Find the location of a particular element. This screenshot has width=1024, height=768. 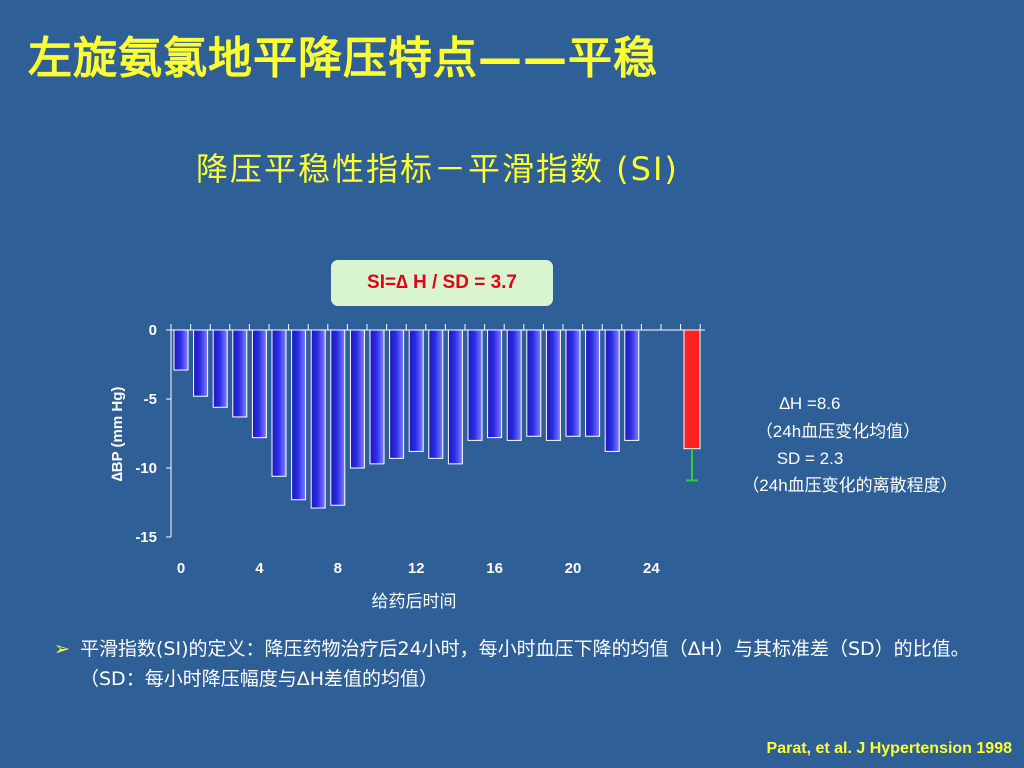

x-tick-label: 4 is located at coordinates (259, 568).